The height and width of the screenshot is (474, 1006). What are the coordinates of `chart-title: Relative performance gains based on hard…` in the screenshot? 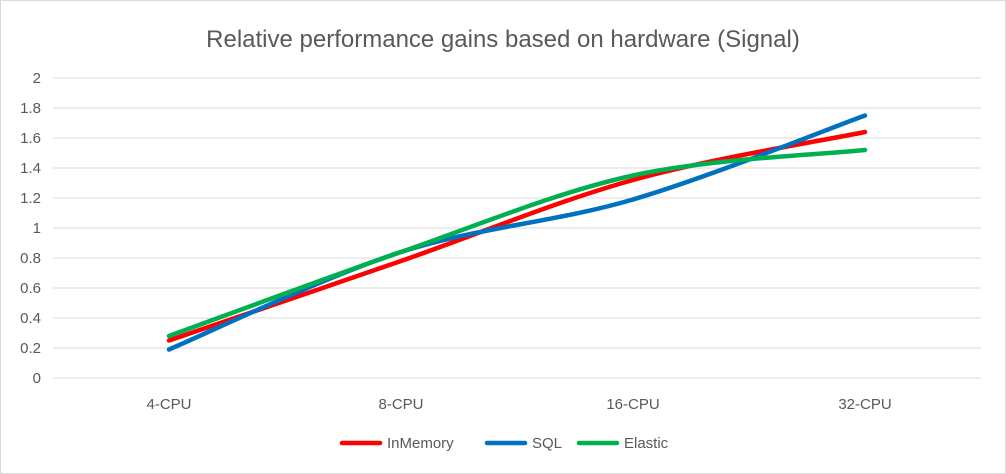 It's located at (503, 39).